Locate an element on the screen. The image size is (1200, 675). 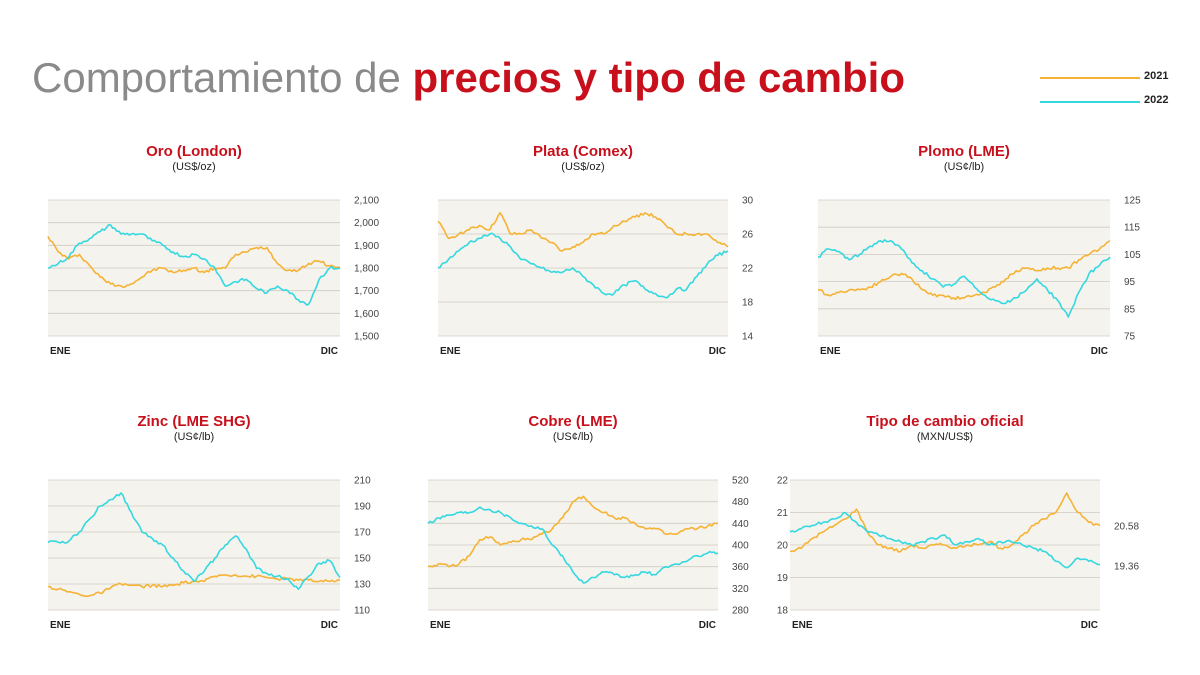
page-title-bold: precios y tipo de cambio is located at coordinates (658, 77).